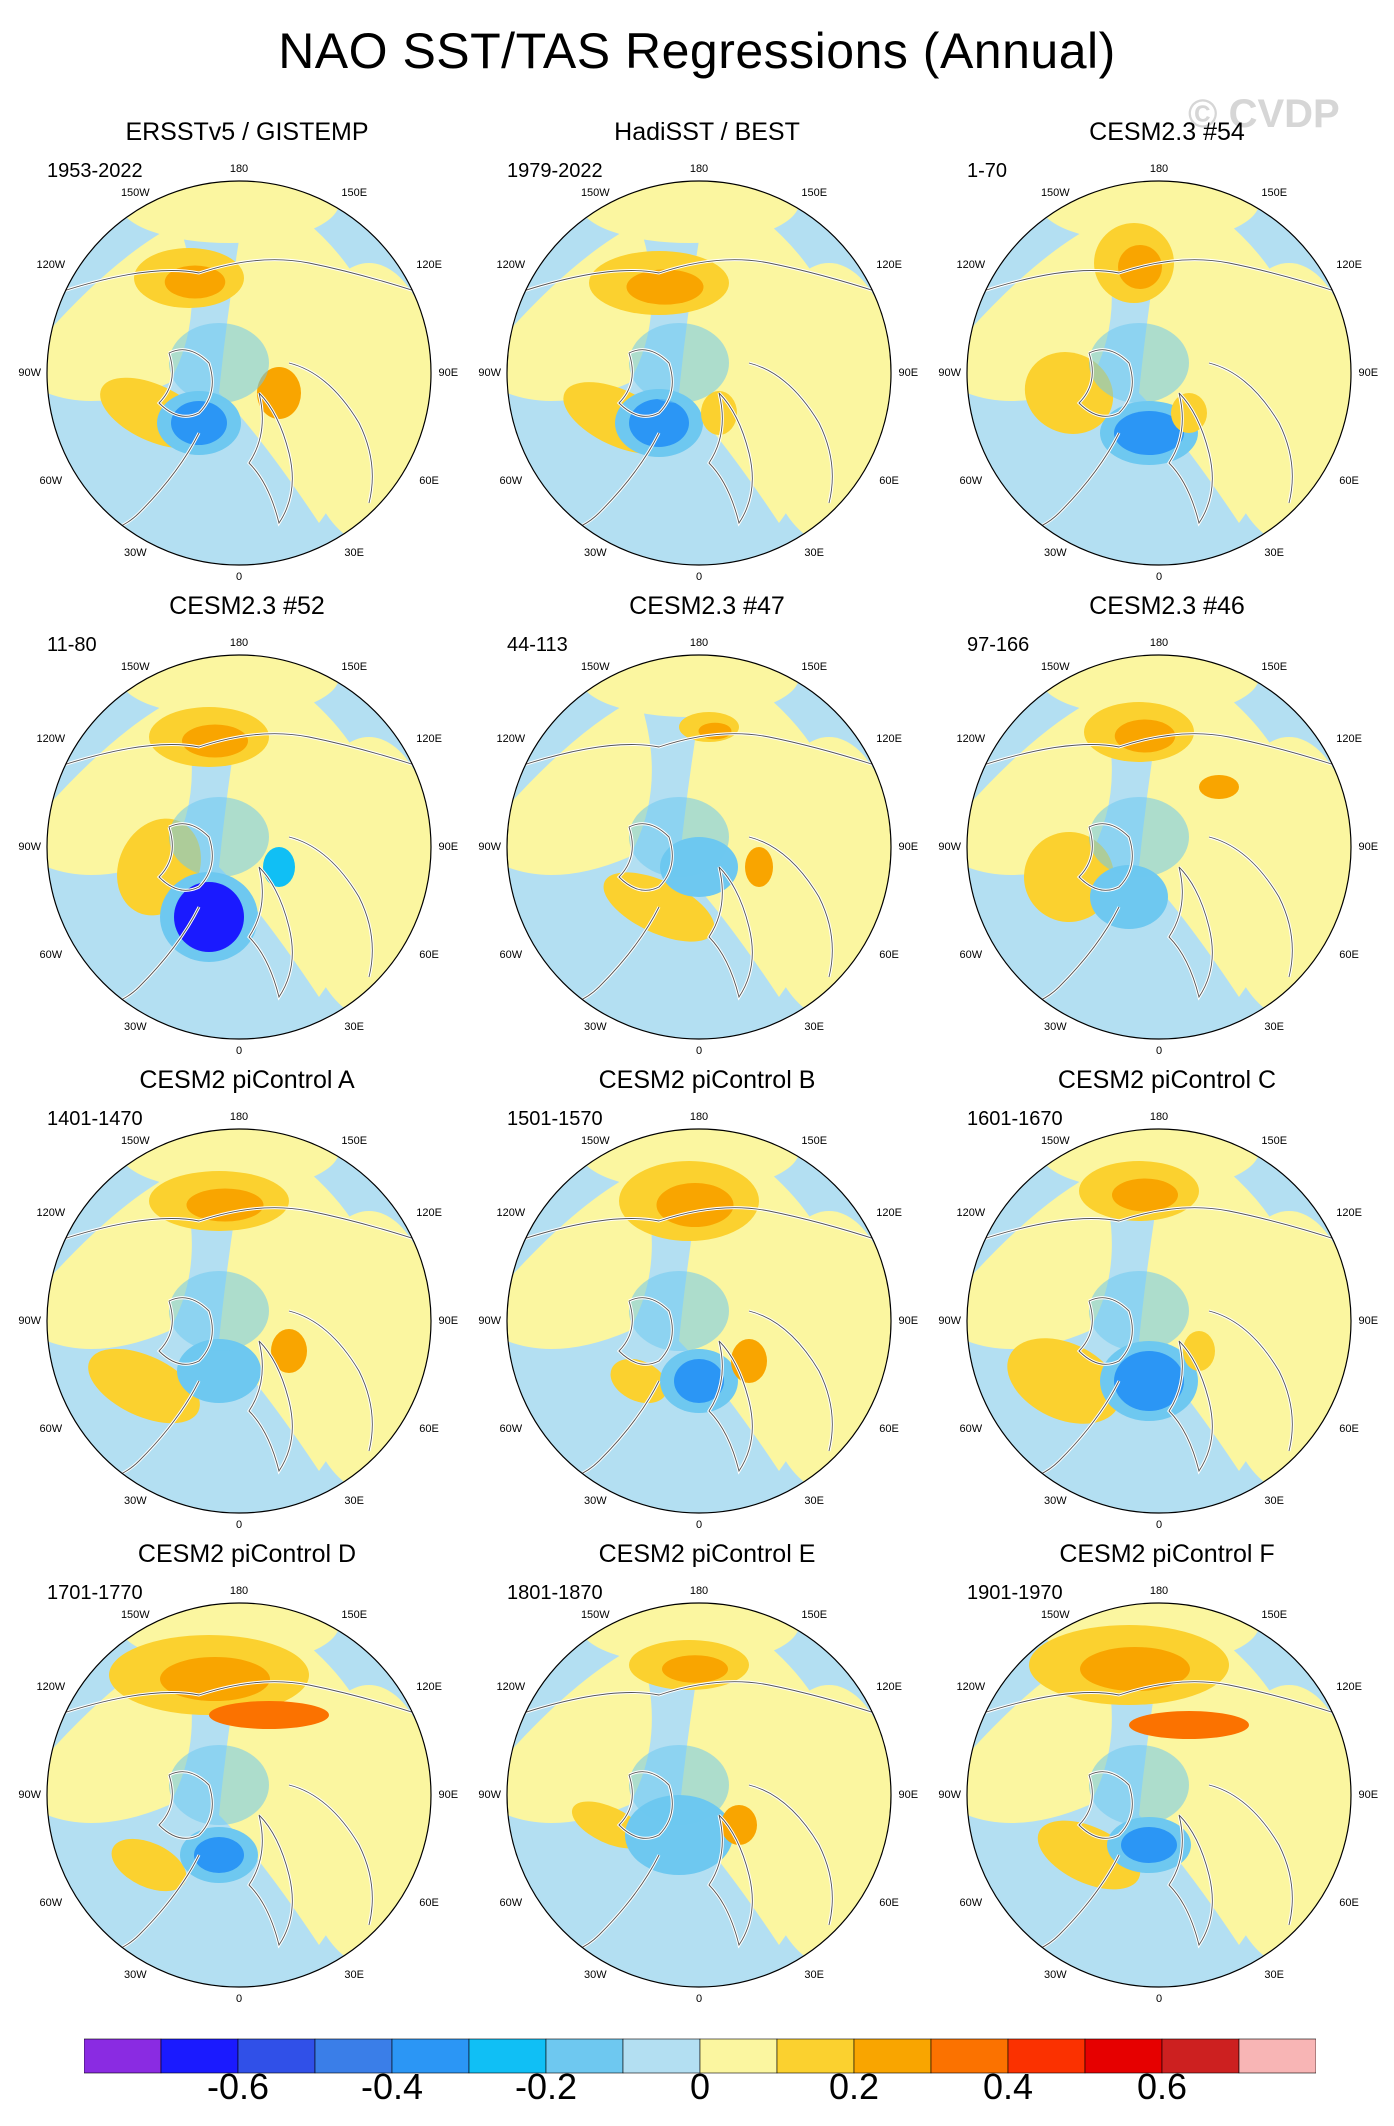  I want to click on panel-title: ERSSTv5 / GISTEMP, so click(247, 132).